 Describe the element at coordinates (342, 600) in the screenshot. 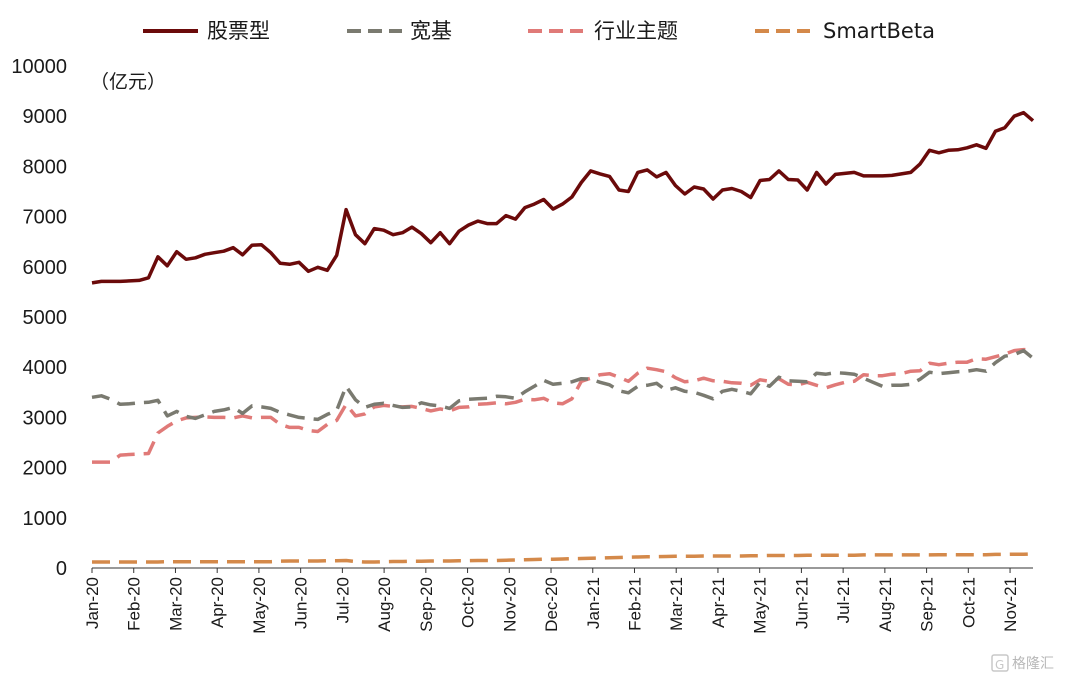

I see `x-tick-label: Jul-20` at that location.